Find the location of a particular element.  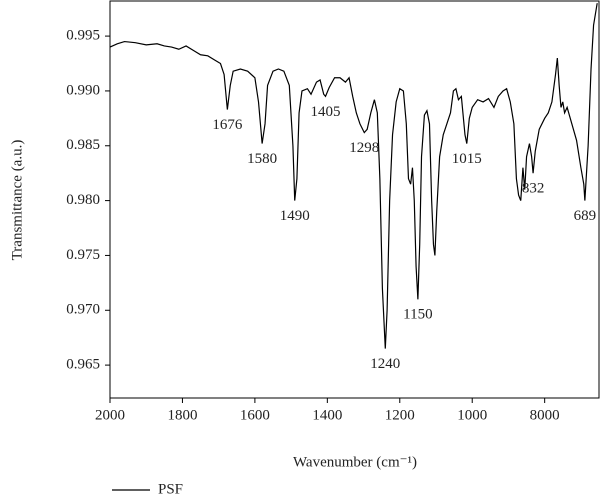

x-axis-label: Wavenumber (cm⁻¹) is located at coordinates (355, 462).